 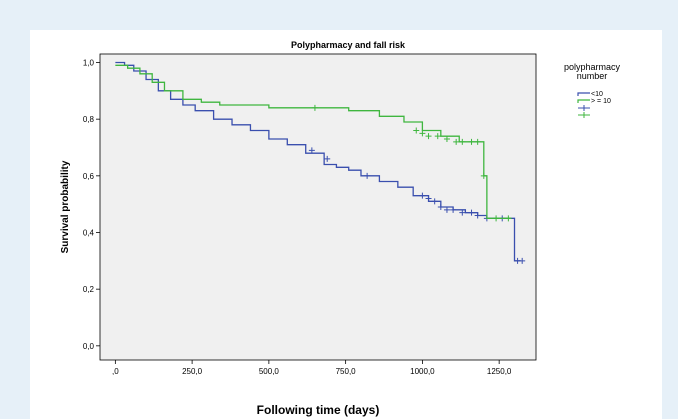 What do you see at coordinates (89, 176) in the screenshot?
I see `y-tick-label: 0,6` at bounding box center [89, 176].